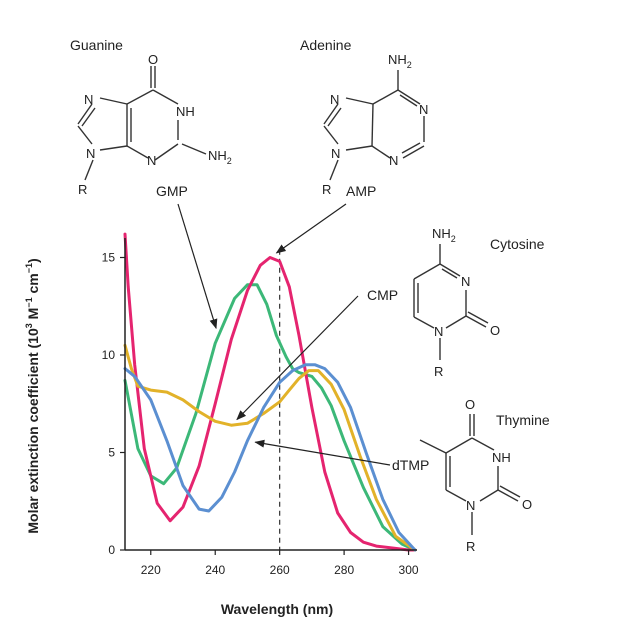  What do you see at coordinates (479, 302) in the screenshot?
I see `cytosine-structure: Cytosine NH2 N N O R` at bounding box center [479, 302].